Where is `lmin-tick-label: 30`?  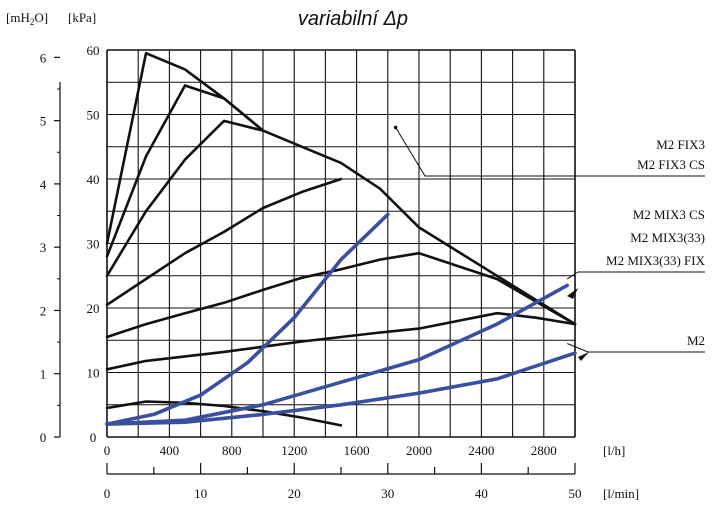
lmin-tick-label: 30 is located at coordinates (387, 493).